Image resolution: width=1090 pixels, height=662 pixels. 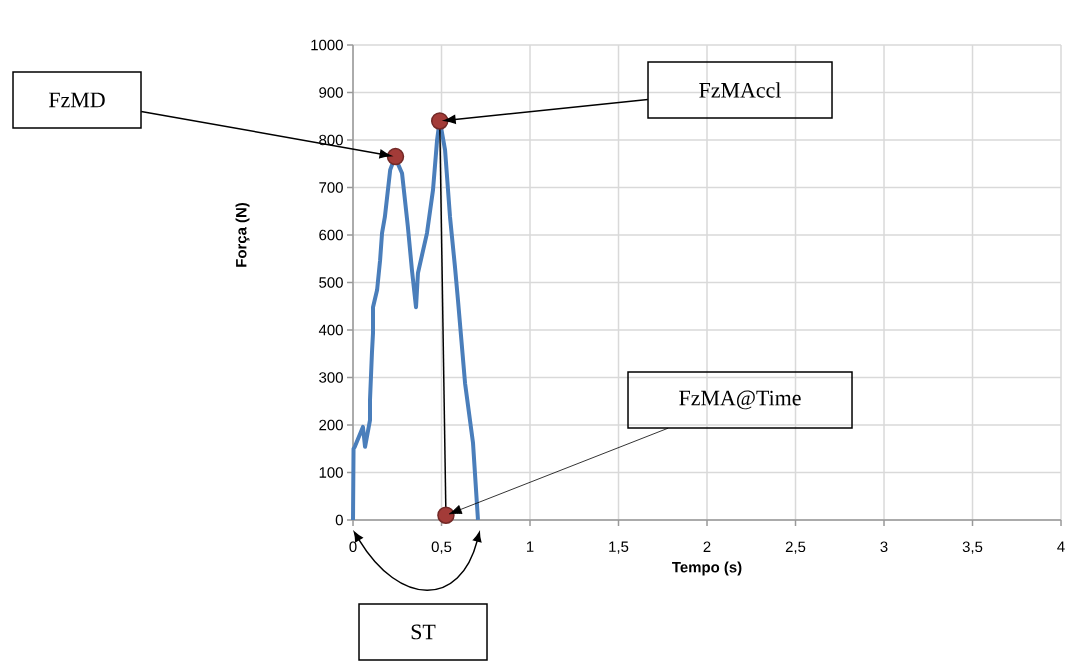 I want to click on x-tick-label: 1,5, so click(x=619, y=547).